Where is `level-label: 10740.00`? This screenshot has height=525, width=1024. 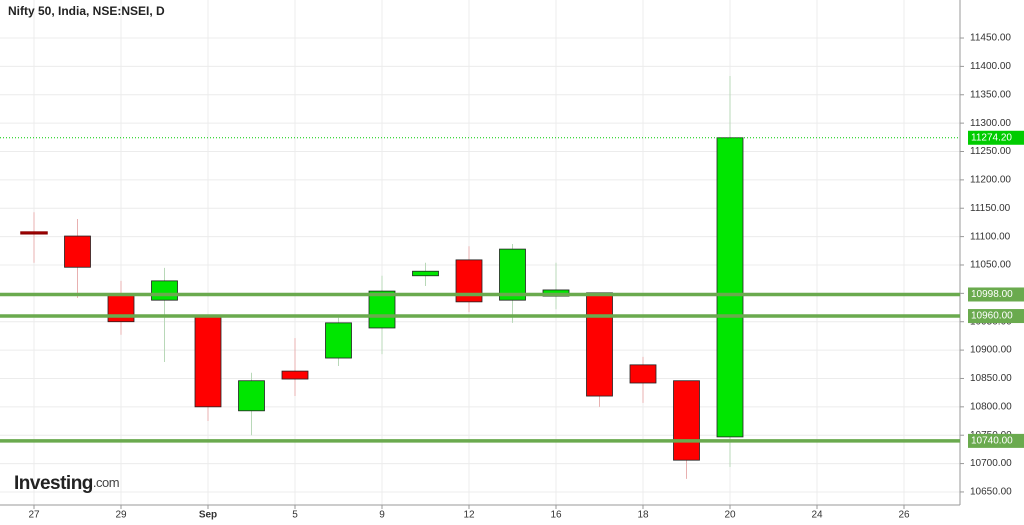 level-label: 10740.00 is located at coordinates (992, 441).